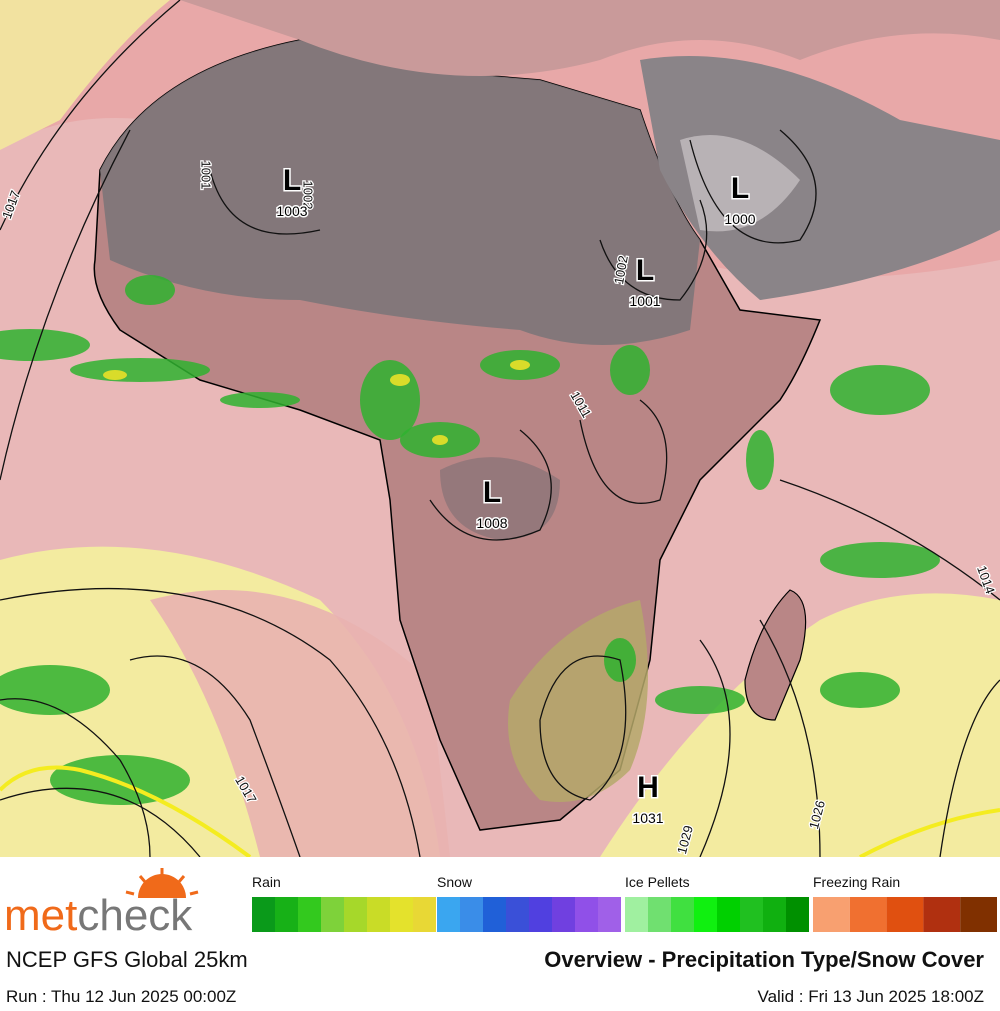  Describe the element at coordinates (455, 882) in the screenshot. I see `legend-label: Snow` at that location.